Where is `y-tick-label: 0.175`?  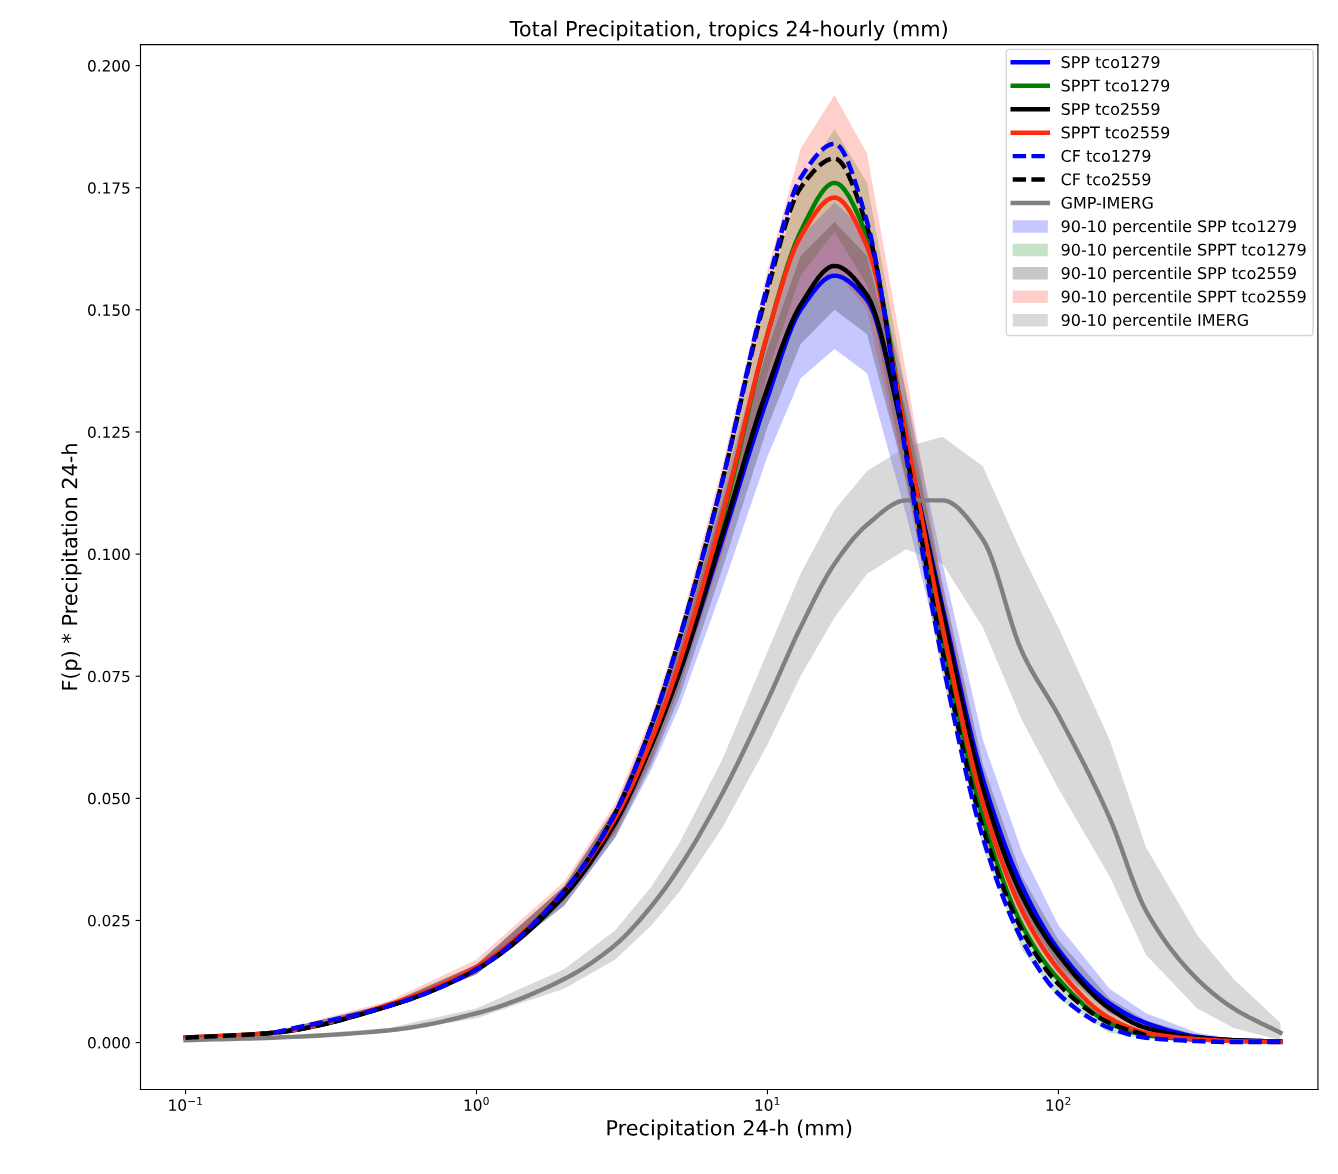 y-tick-label: 0.175 is located at coordinates (109, 188).